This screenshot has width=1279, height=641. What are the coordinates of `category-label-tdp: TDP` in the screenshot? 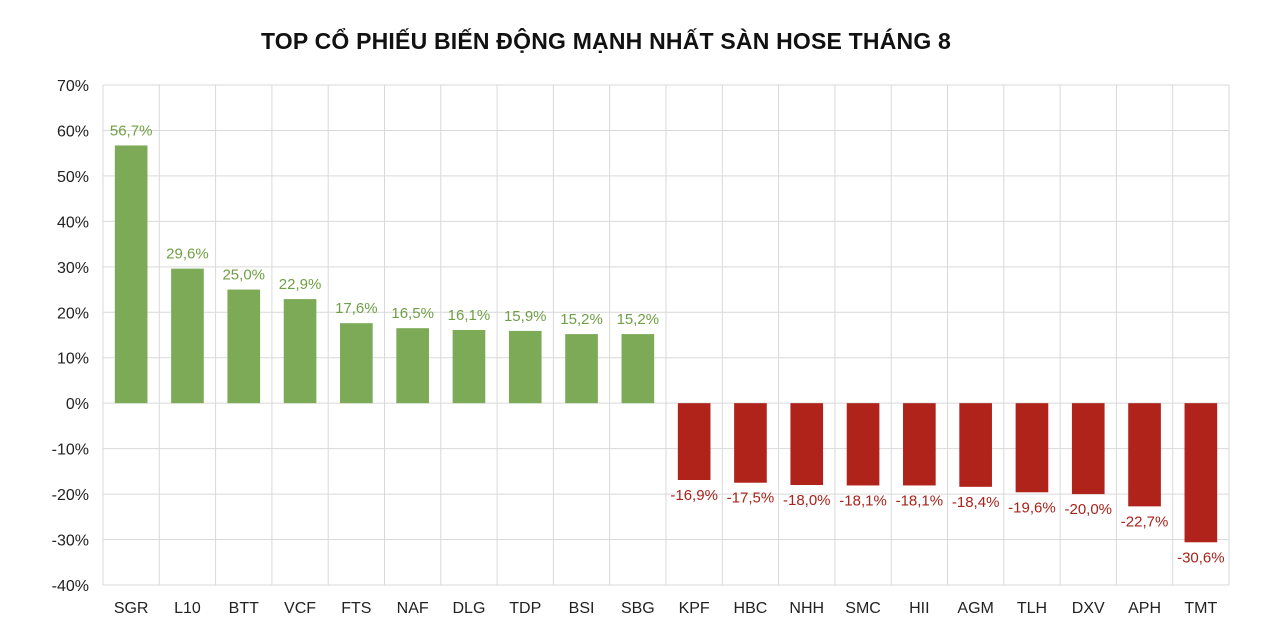 It's located at (525, 608).